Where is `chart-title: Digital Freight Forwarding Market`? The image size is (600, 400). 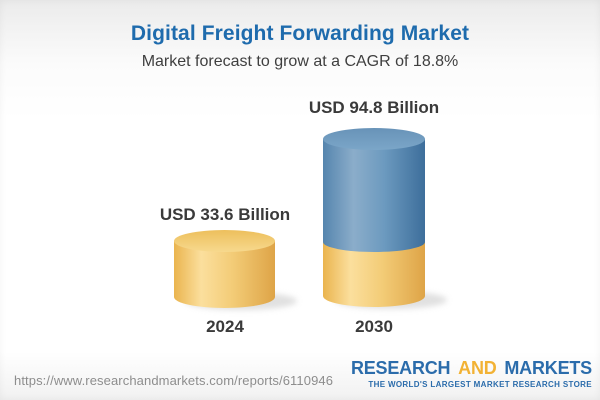
chart-title: Digital Freight Forwarding Market is located at coordinates (300, 33).